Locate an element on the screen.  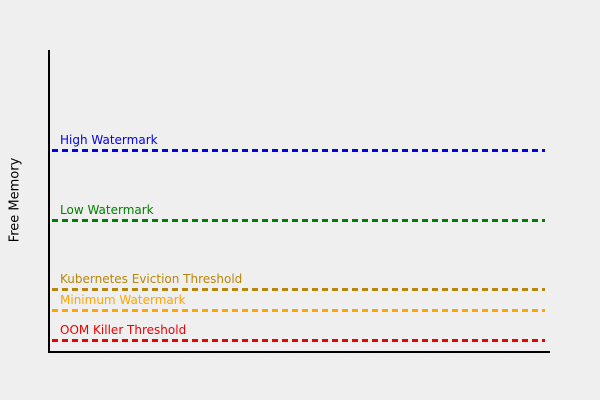
kubernetes-eviction-threshold-label: Kubernetes Eviction Threshold is located at coordinates (151, 279).